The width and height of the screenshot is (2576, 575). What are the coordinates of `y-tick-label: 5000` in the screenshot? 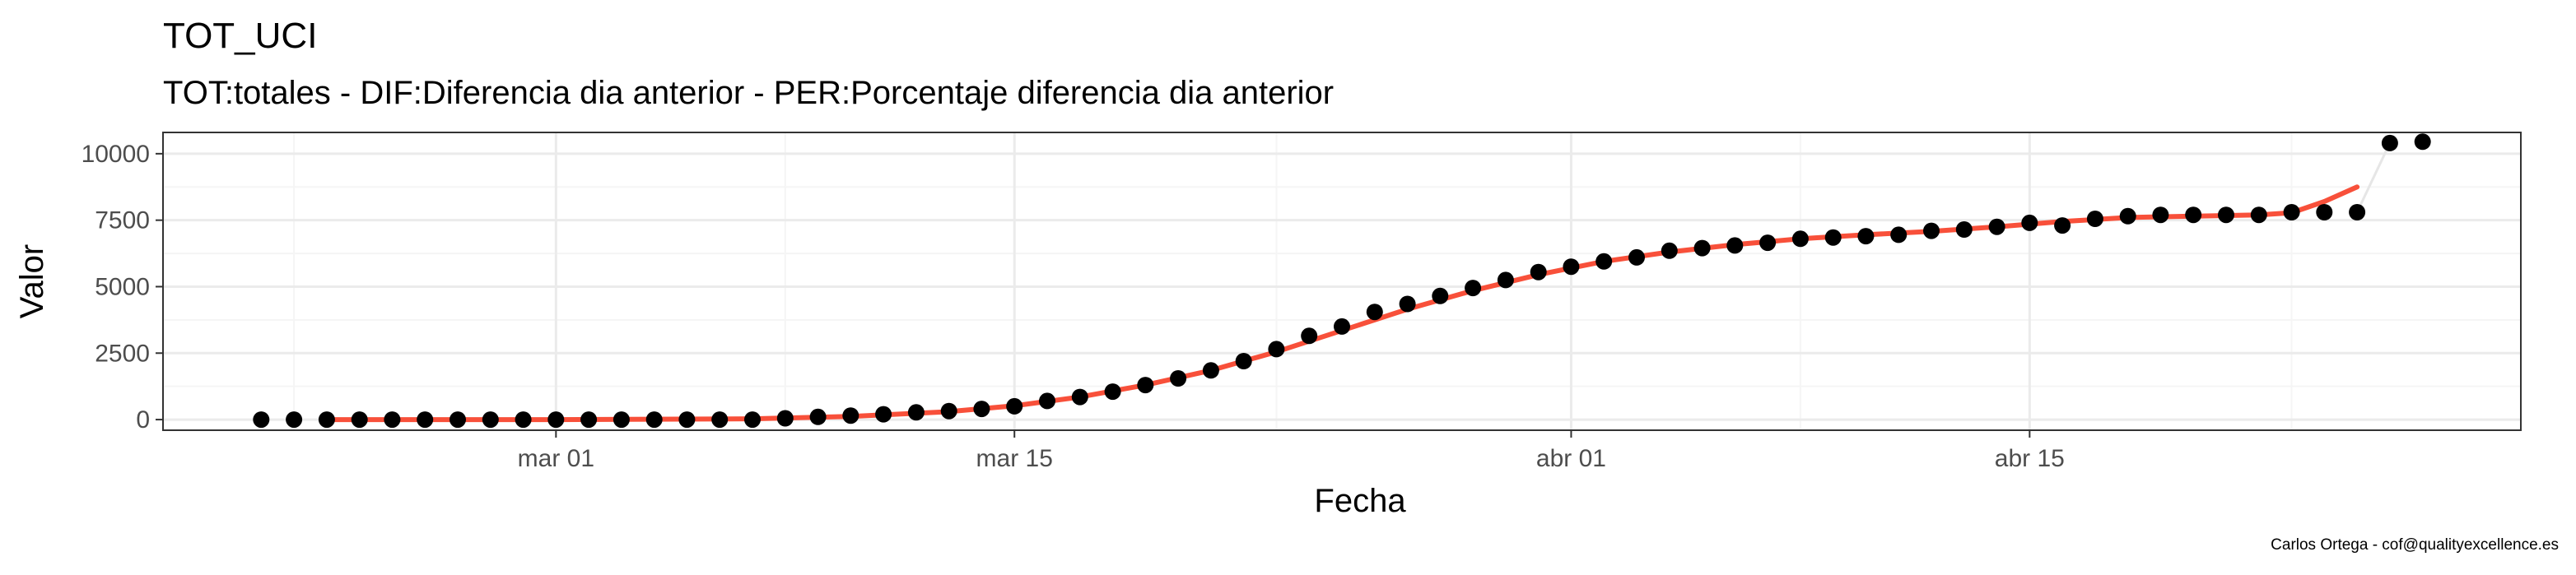 It's located at (122, 286).